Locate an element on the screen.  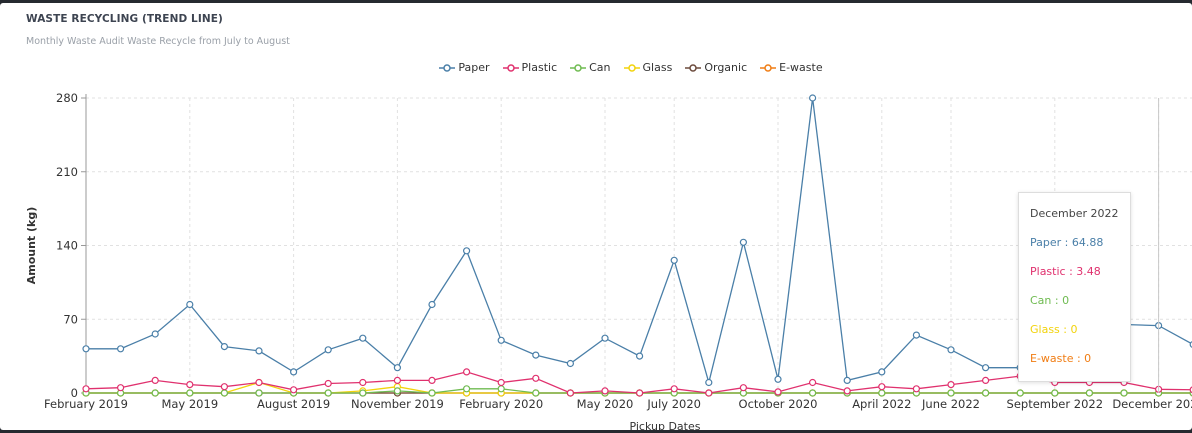
x-tick-label: August 2019 is located at coordinates (293, 404).